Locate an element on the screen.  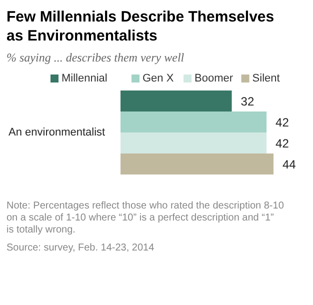
chart-subtitle: % saying ... describes them very well is located at coordinates (95, 57).